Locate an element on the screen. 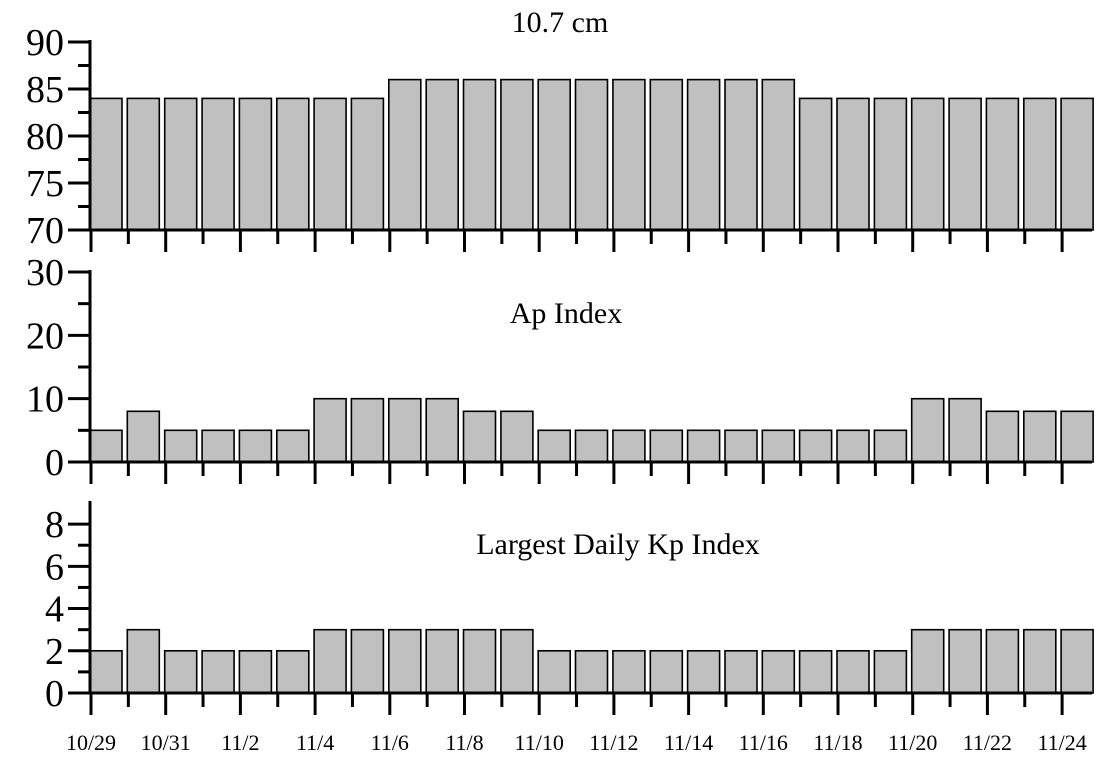 The image size is (1102, 763). y-tick-label-1-70: 70 is located at coordinates (45, 231).